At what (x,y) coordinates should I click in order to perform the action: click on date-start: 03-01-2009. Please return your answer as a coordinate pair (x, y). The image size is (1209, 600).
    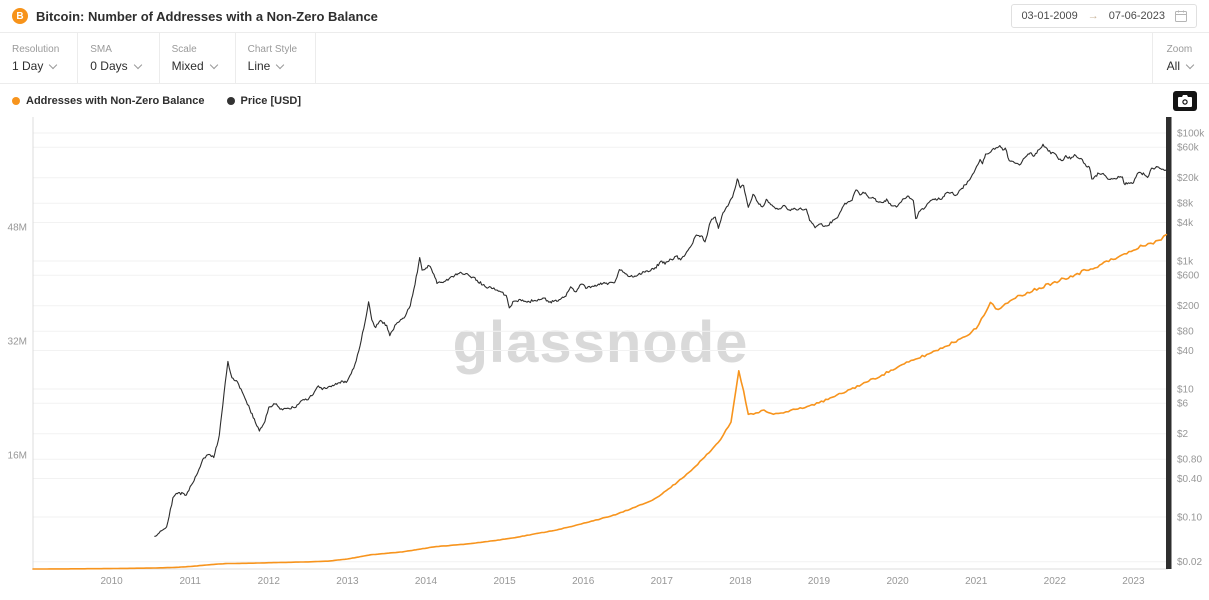
    Looking at the image, I should click on (1049, 16).